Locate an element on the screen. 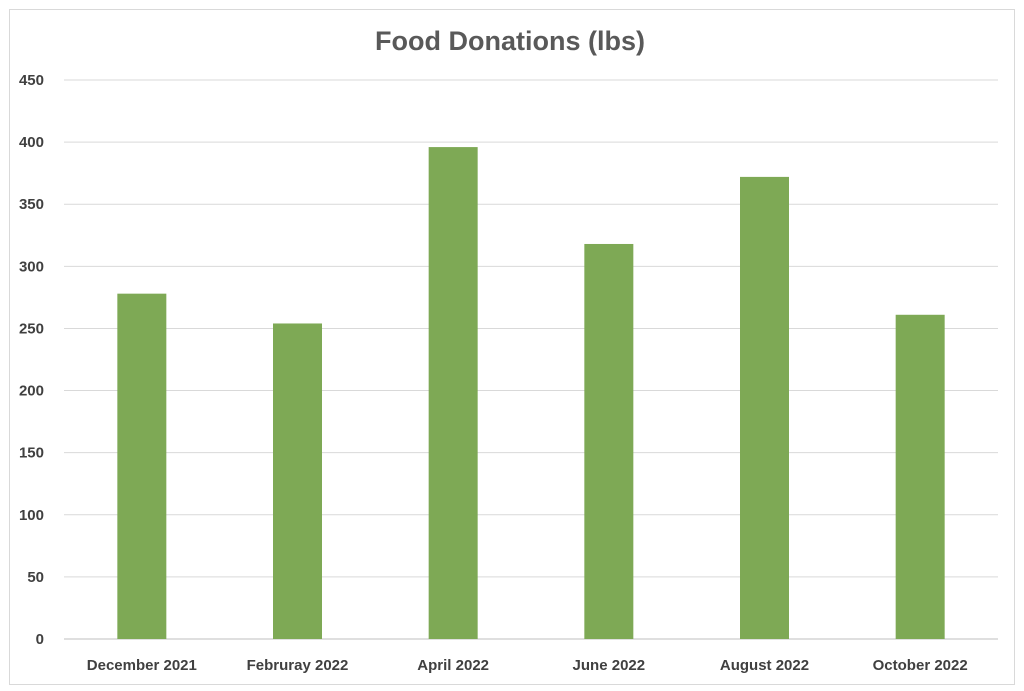 The height and width of the screenshot is (691, 1024). y-tick-label: 200 is located at coordinates (31, 391).